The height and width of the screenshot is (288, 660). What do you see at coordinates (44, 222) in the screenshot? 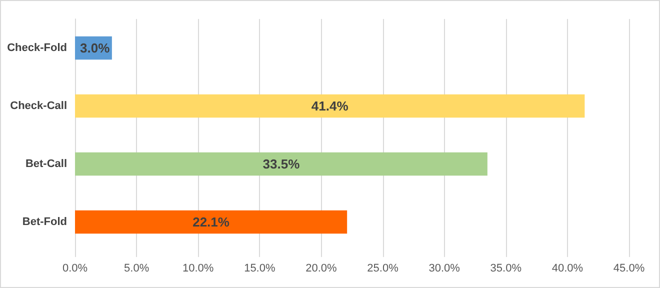
I see `y-tick-label: Bet-Fold` at bounding box center [44, 222].